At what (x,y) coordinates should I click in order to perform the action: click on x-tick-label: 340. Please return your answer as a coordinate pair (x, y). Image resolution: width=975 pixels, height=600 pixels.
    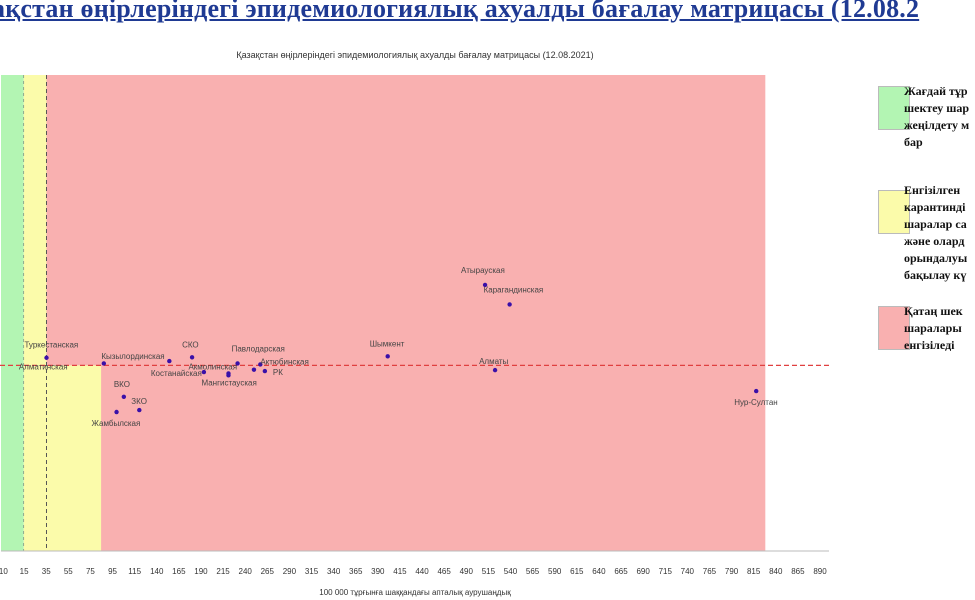
    Looking at the image, I should click on (334, 571).